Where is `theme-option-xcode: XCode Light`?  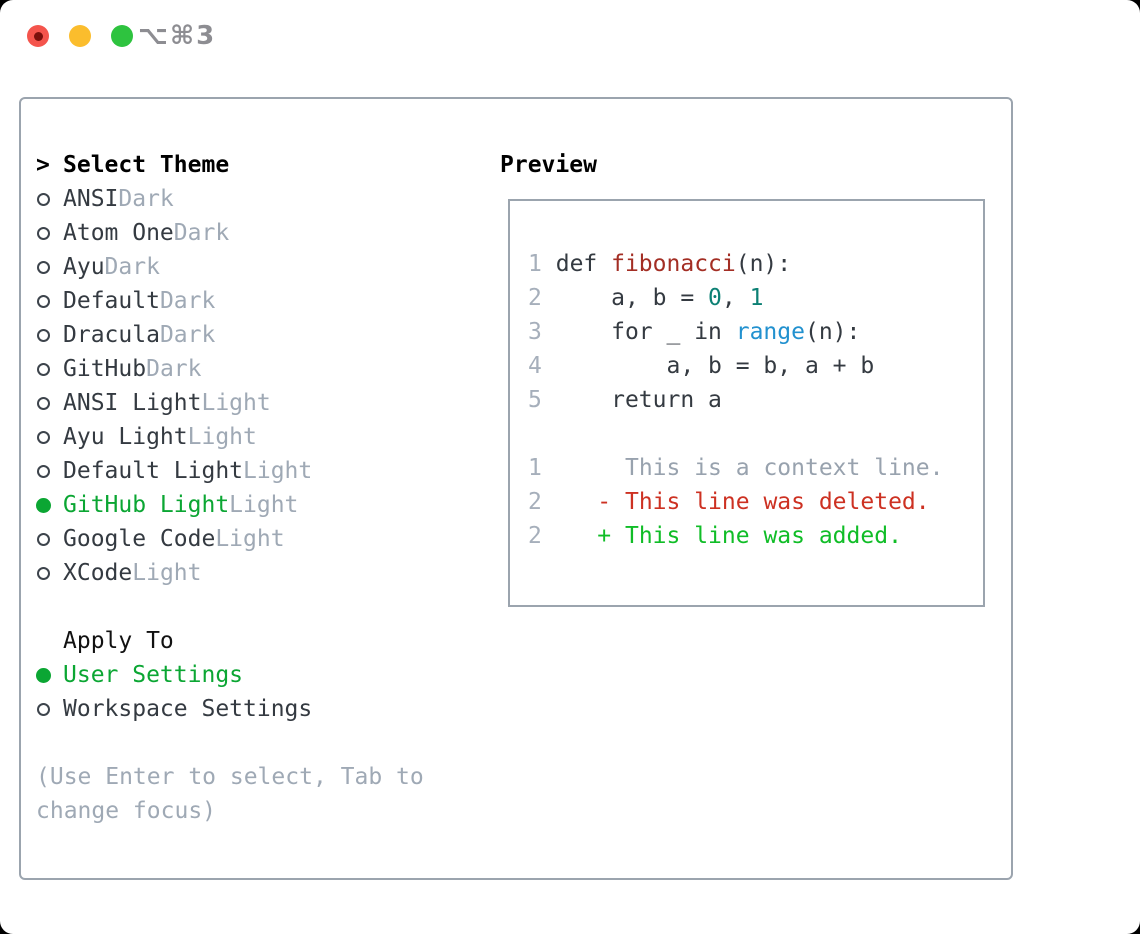 theme-option-xcode: XCode Light is located at coordinates (268, 573).